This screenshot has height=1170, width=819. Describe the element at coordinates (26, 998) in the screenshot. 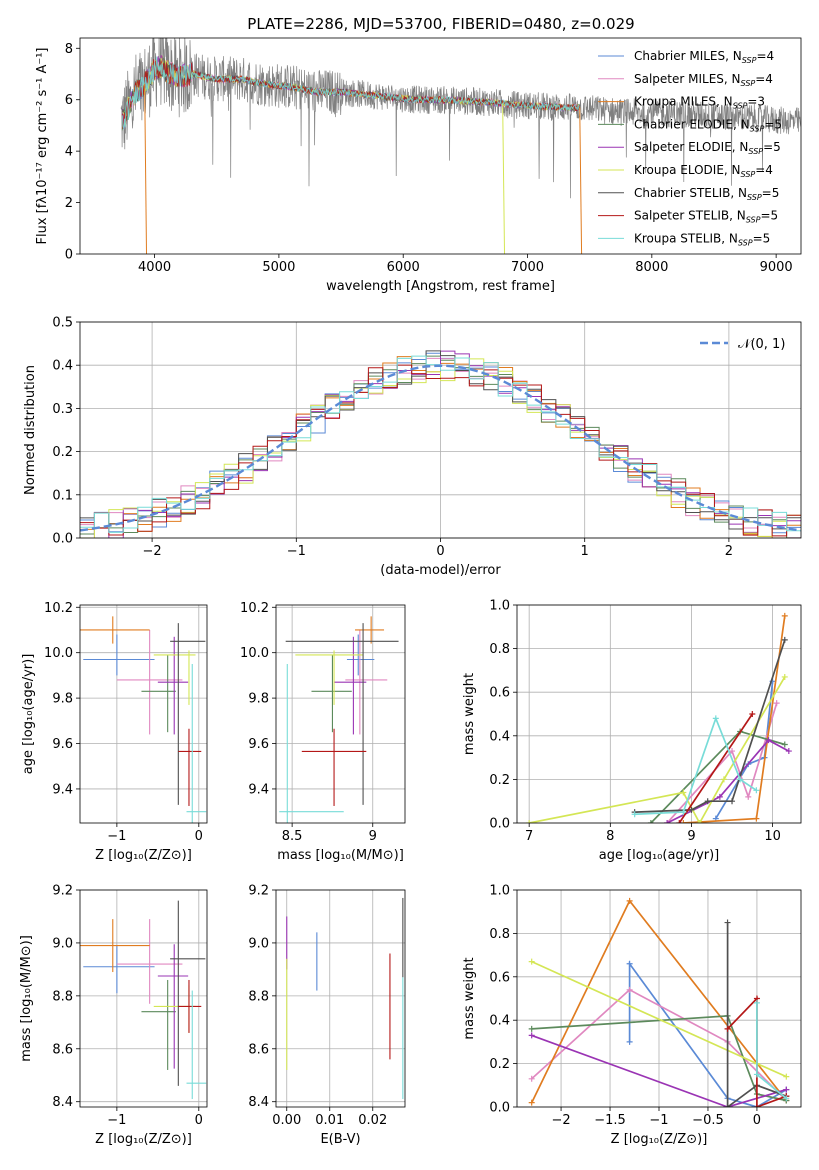

I see `y-axis-label: mass [log₁₀(M/M⊙)]` at that location.